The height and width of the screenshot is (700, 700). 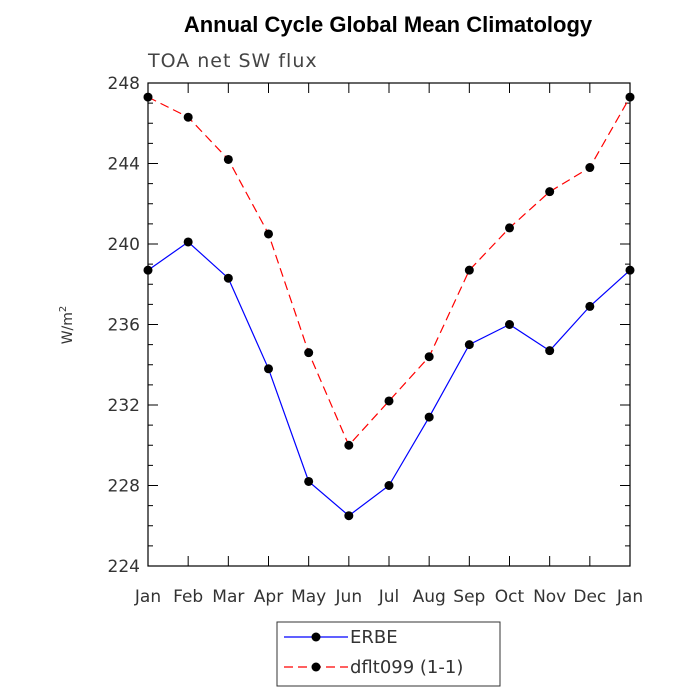 What do you see at coordinates (268, 597) in the screenshot?
I see `x-tick-label: Apr` at bounding box center [268, 597].